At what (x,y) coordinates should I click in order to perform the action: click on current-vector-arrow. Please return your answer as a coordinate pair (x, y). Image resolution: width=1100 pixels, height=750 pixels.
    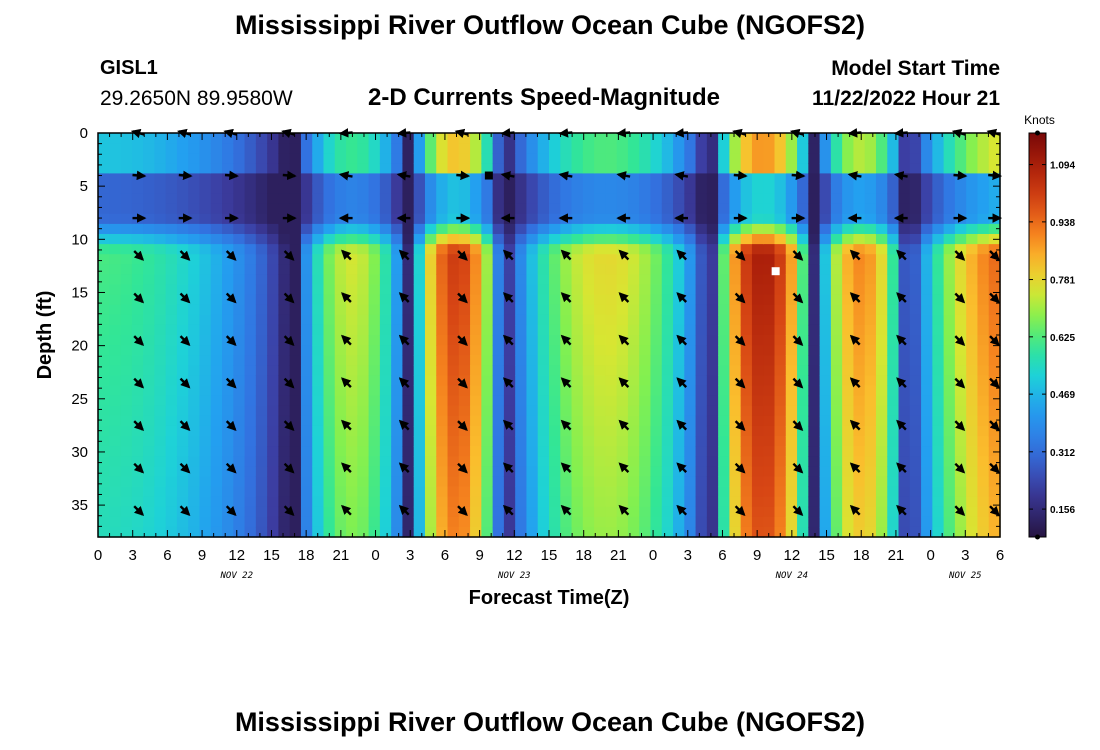
    Looking at the image, I should click on (185, 298).